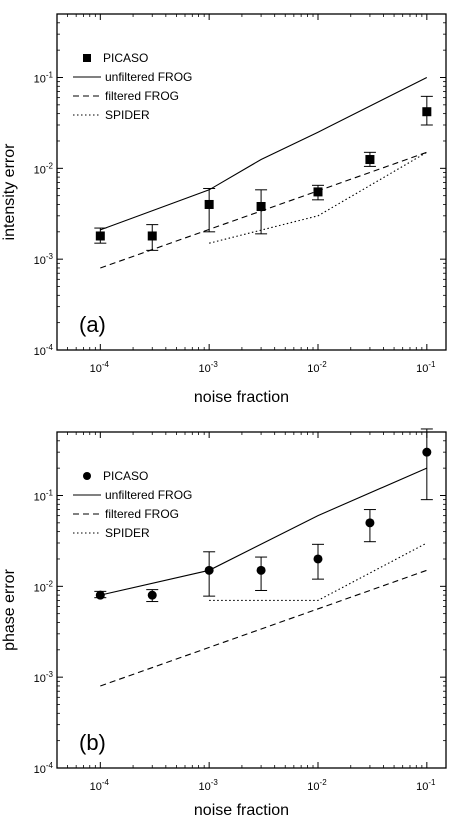 This screenshot has height=821, width=474. Describe the element at coordinates (9, 192) in the screenshot. I see `y-axis-title: intensity error` at that location.